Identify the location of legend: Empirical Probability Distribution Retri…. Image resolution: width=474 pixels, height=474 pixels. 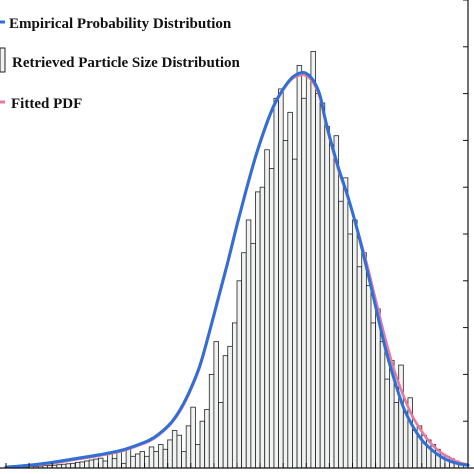
(120, 64).